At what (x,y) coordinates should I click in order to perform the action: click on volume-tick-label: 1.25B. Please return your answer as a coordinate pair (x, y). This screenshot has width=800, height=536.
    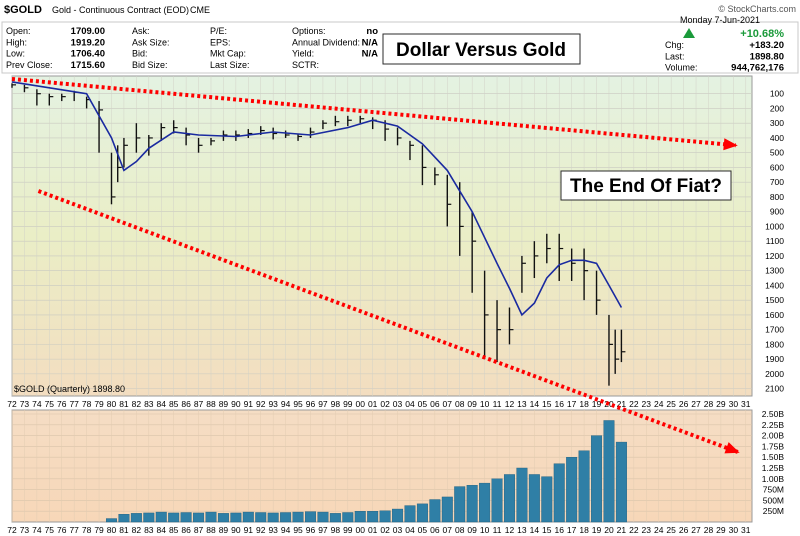
    Looking at the image, I should click on (773, 468).